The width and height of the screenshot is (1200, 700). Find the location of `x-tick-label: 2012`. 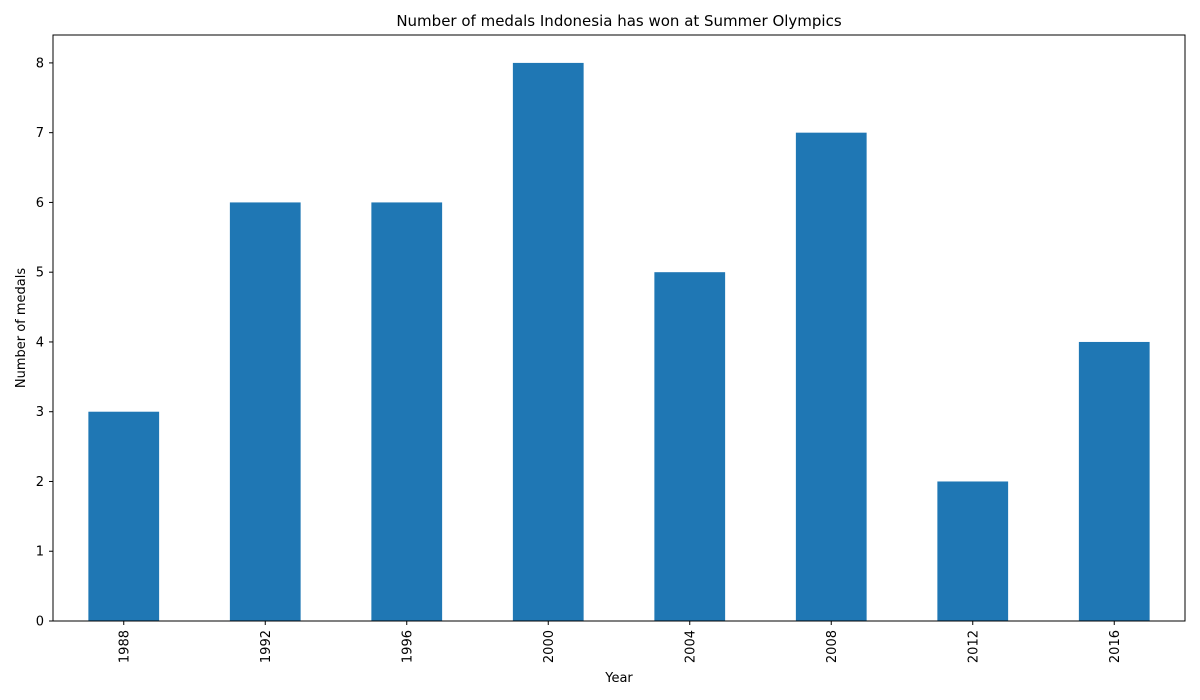

x-tick-label: 2012 is located at coordinates (973, 646).